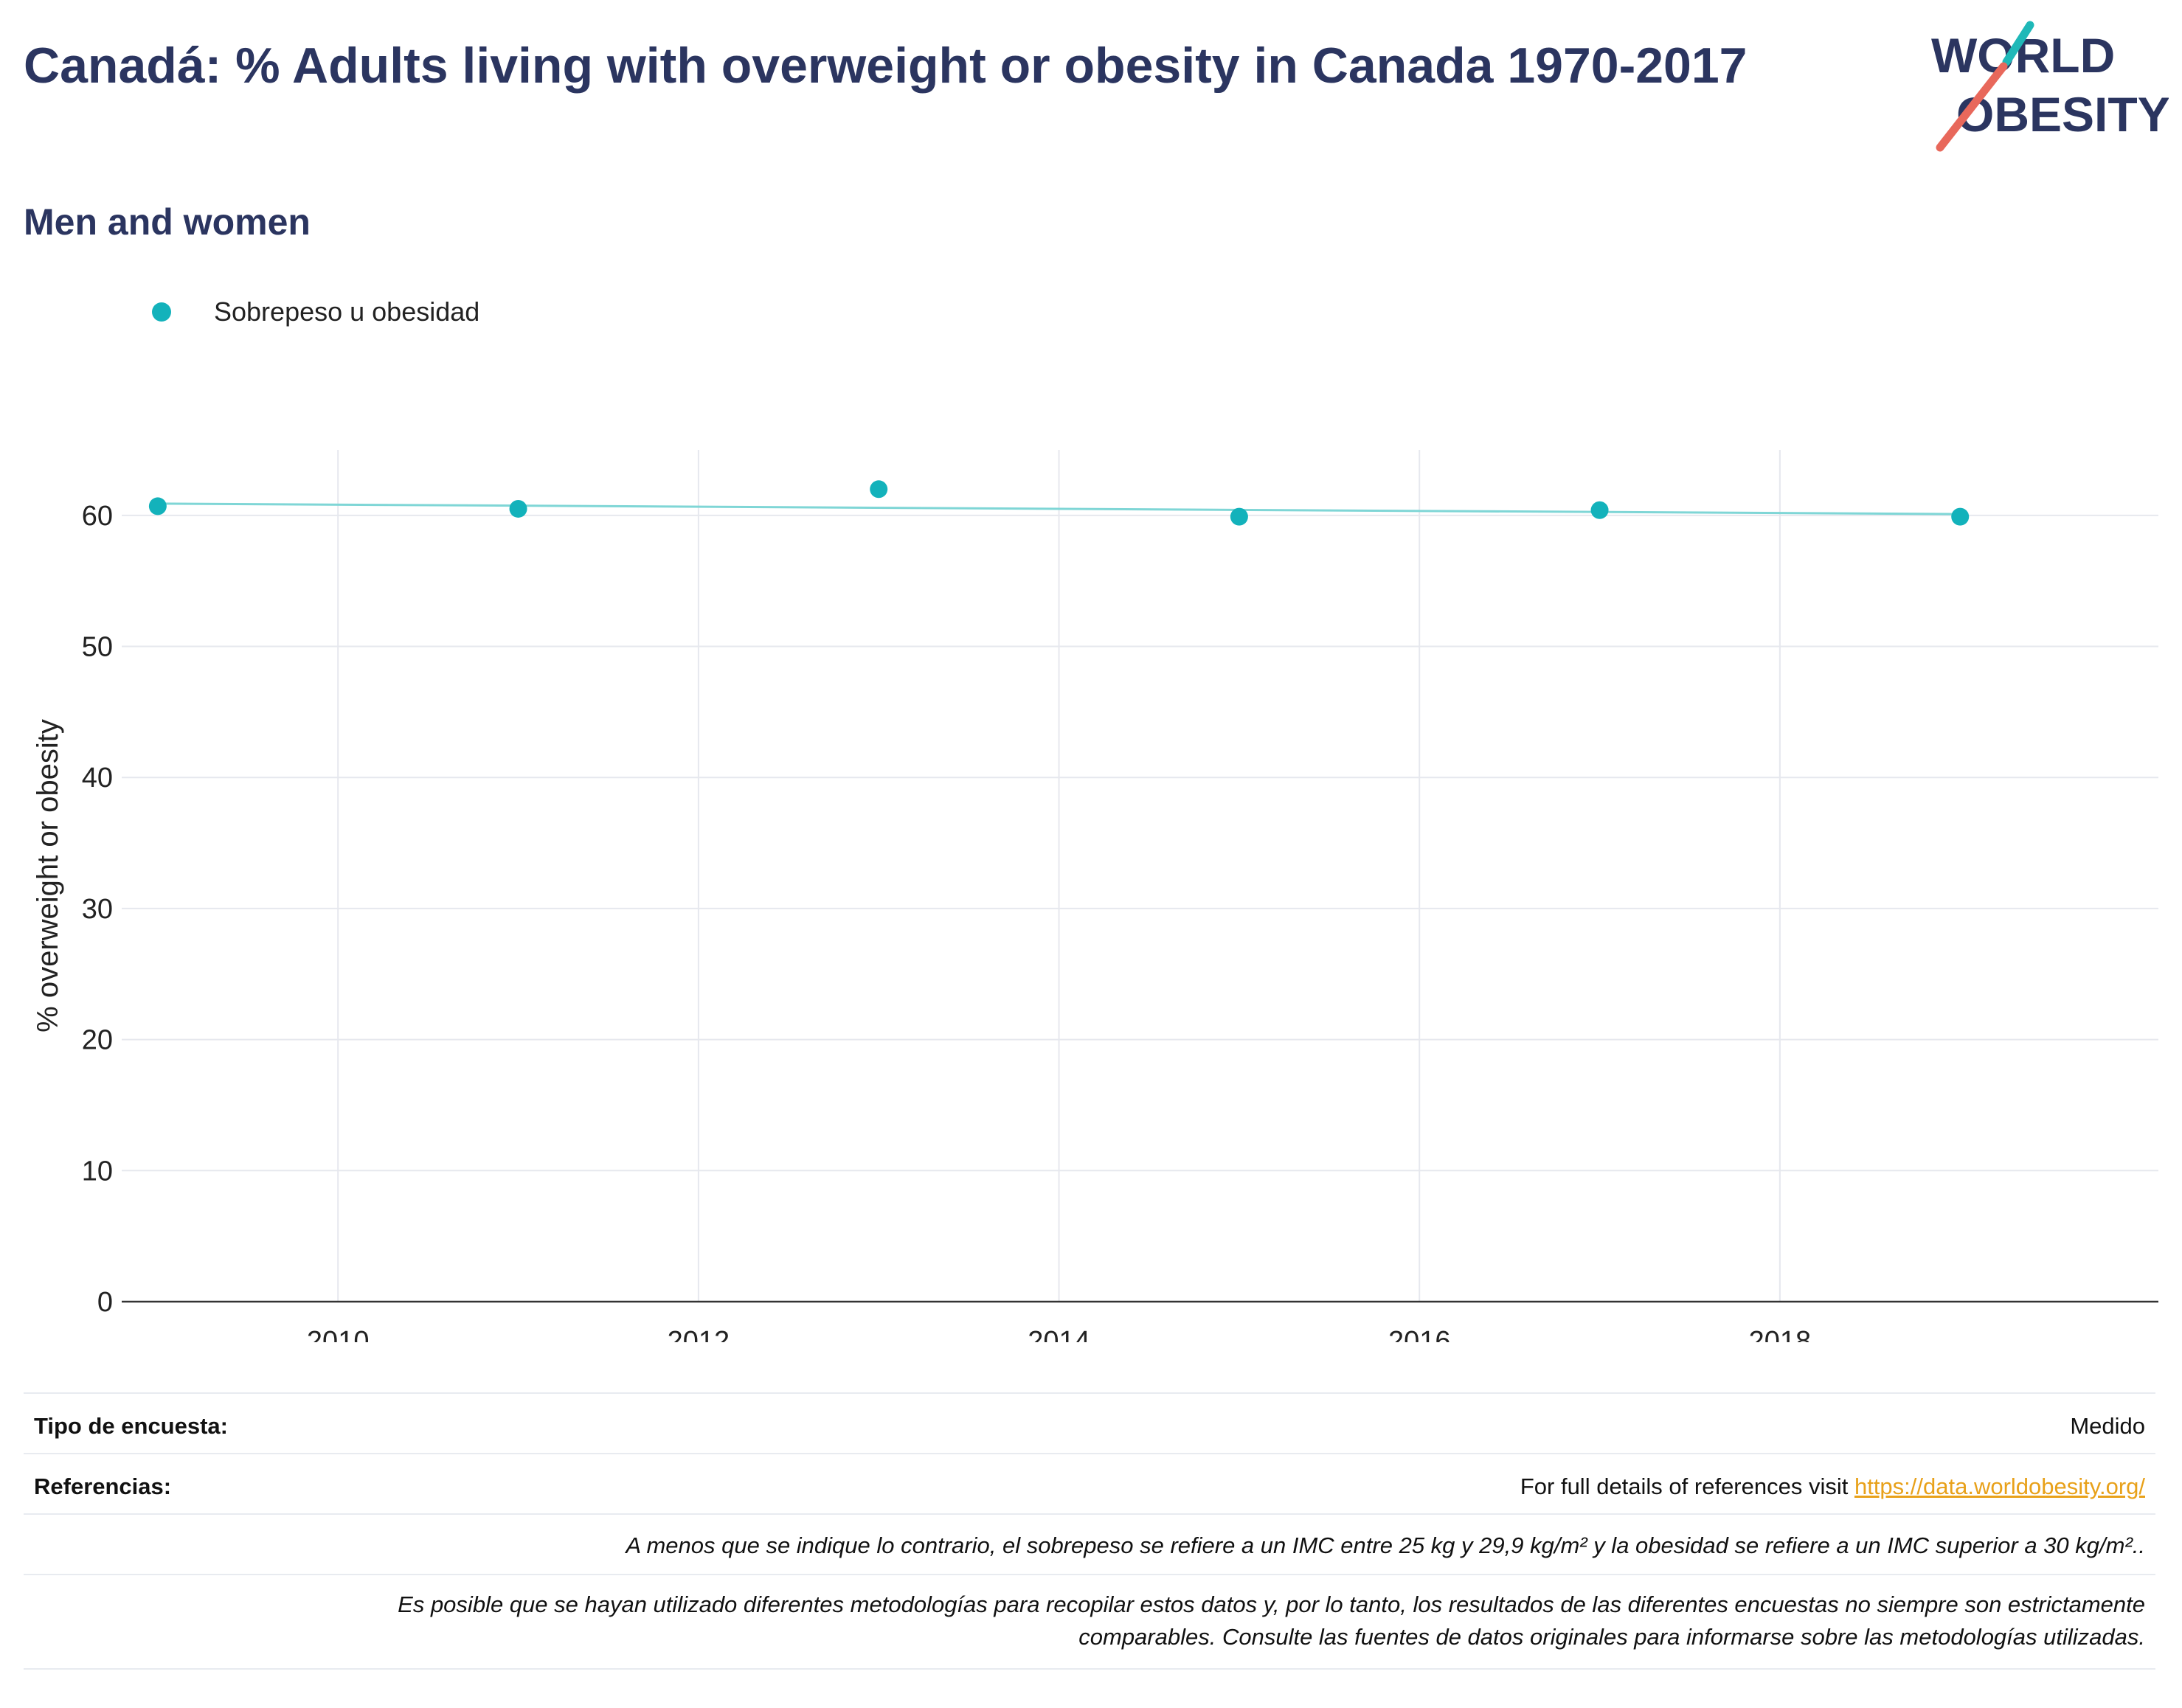 This screenshot has height=1708, width=2182. What do you see at coordinates (2018, 43) in the screenshot?
I see `logo-slash-teal` at bounding box center [2018, 43].